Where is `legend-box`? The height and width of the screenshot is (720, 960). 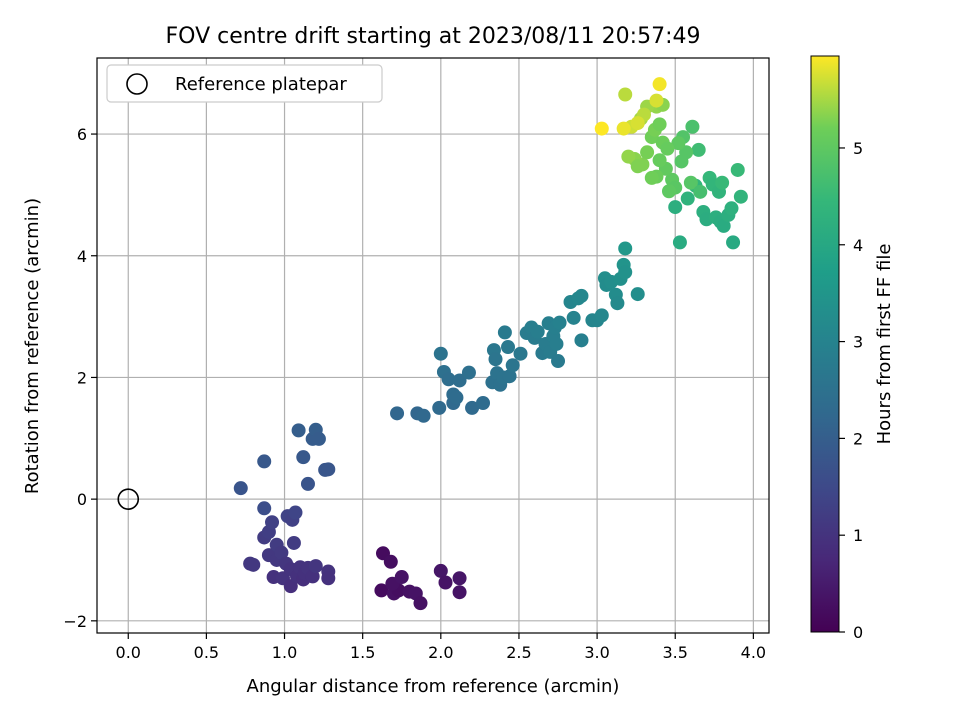 legend-box is located at coordinates (244, 83).